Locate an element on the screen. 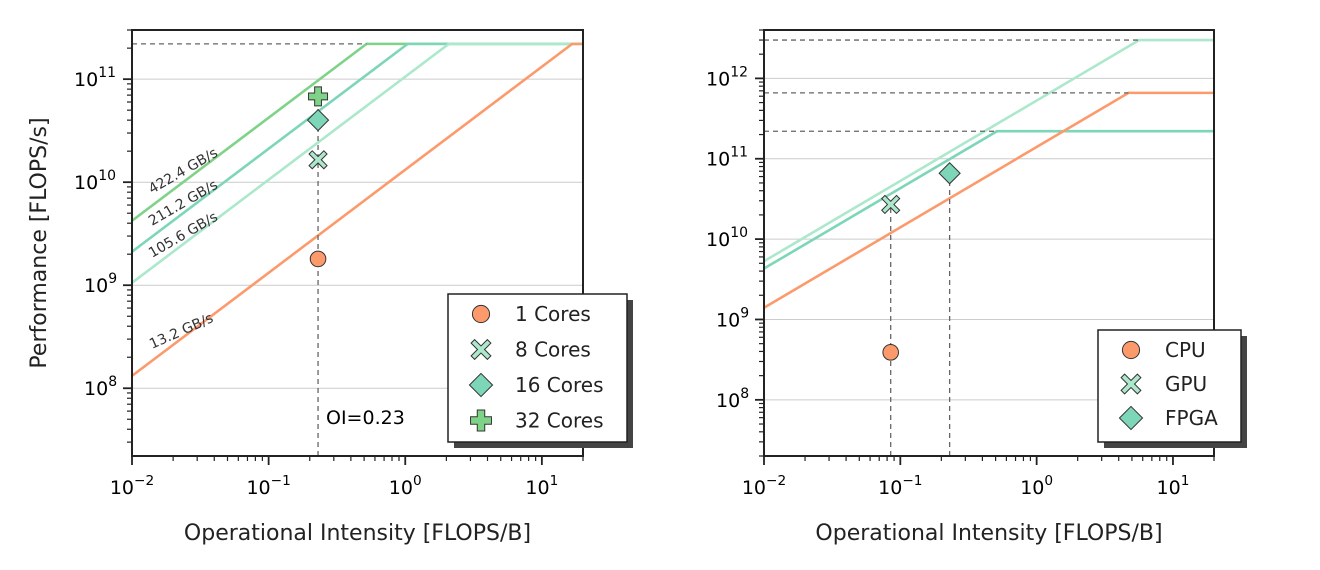 This screenshot has width=1320, height=570. legend-marker-fpga is located at coordinates (1131, 418).